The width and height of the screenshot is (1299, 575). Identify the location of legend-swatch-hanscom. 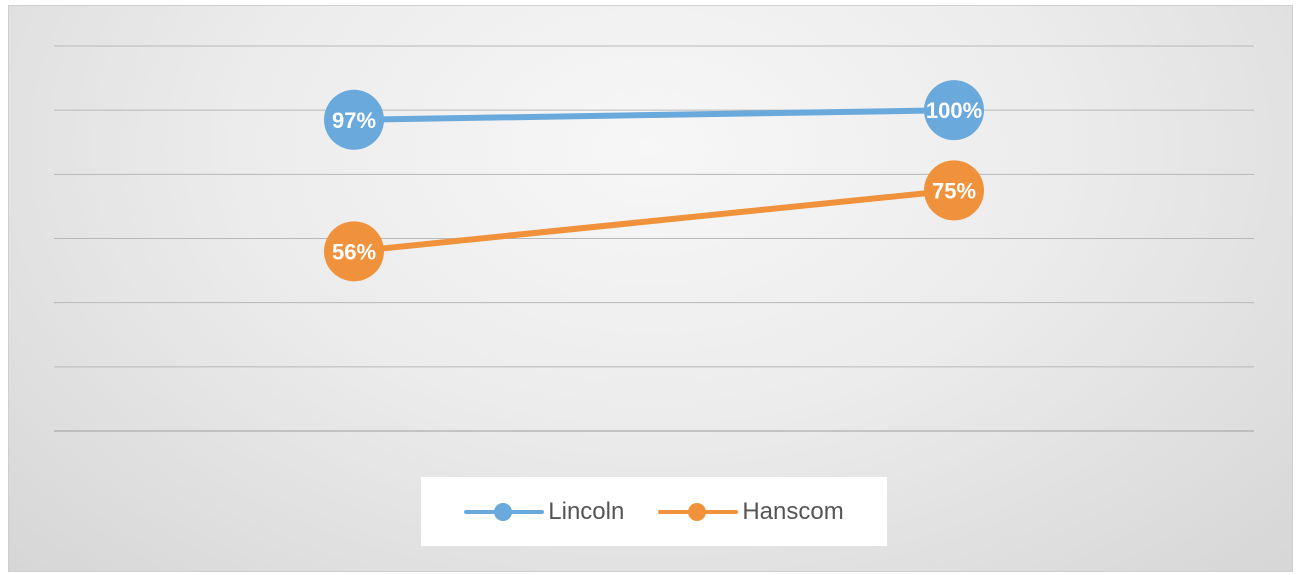
(698, 512).